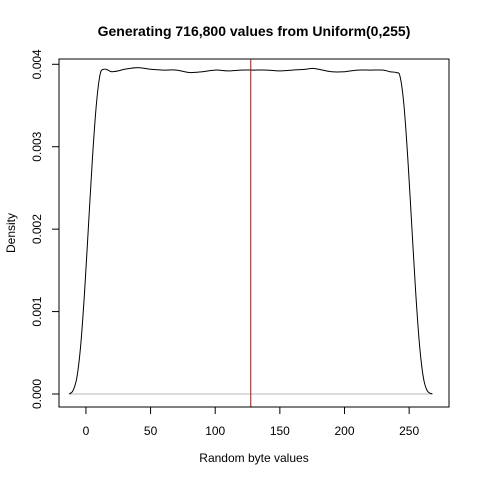 This screenshot has height=480, width=480. I want to click on x-axis-label: Random byte values, so click(253, 458).